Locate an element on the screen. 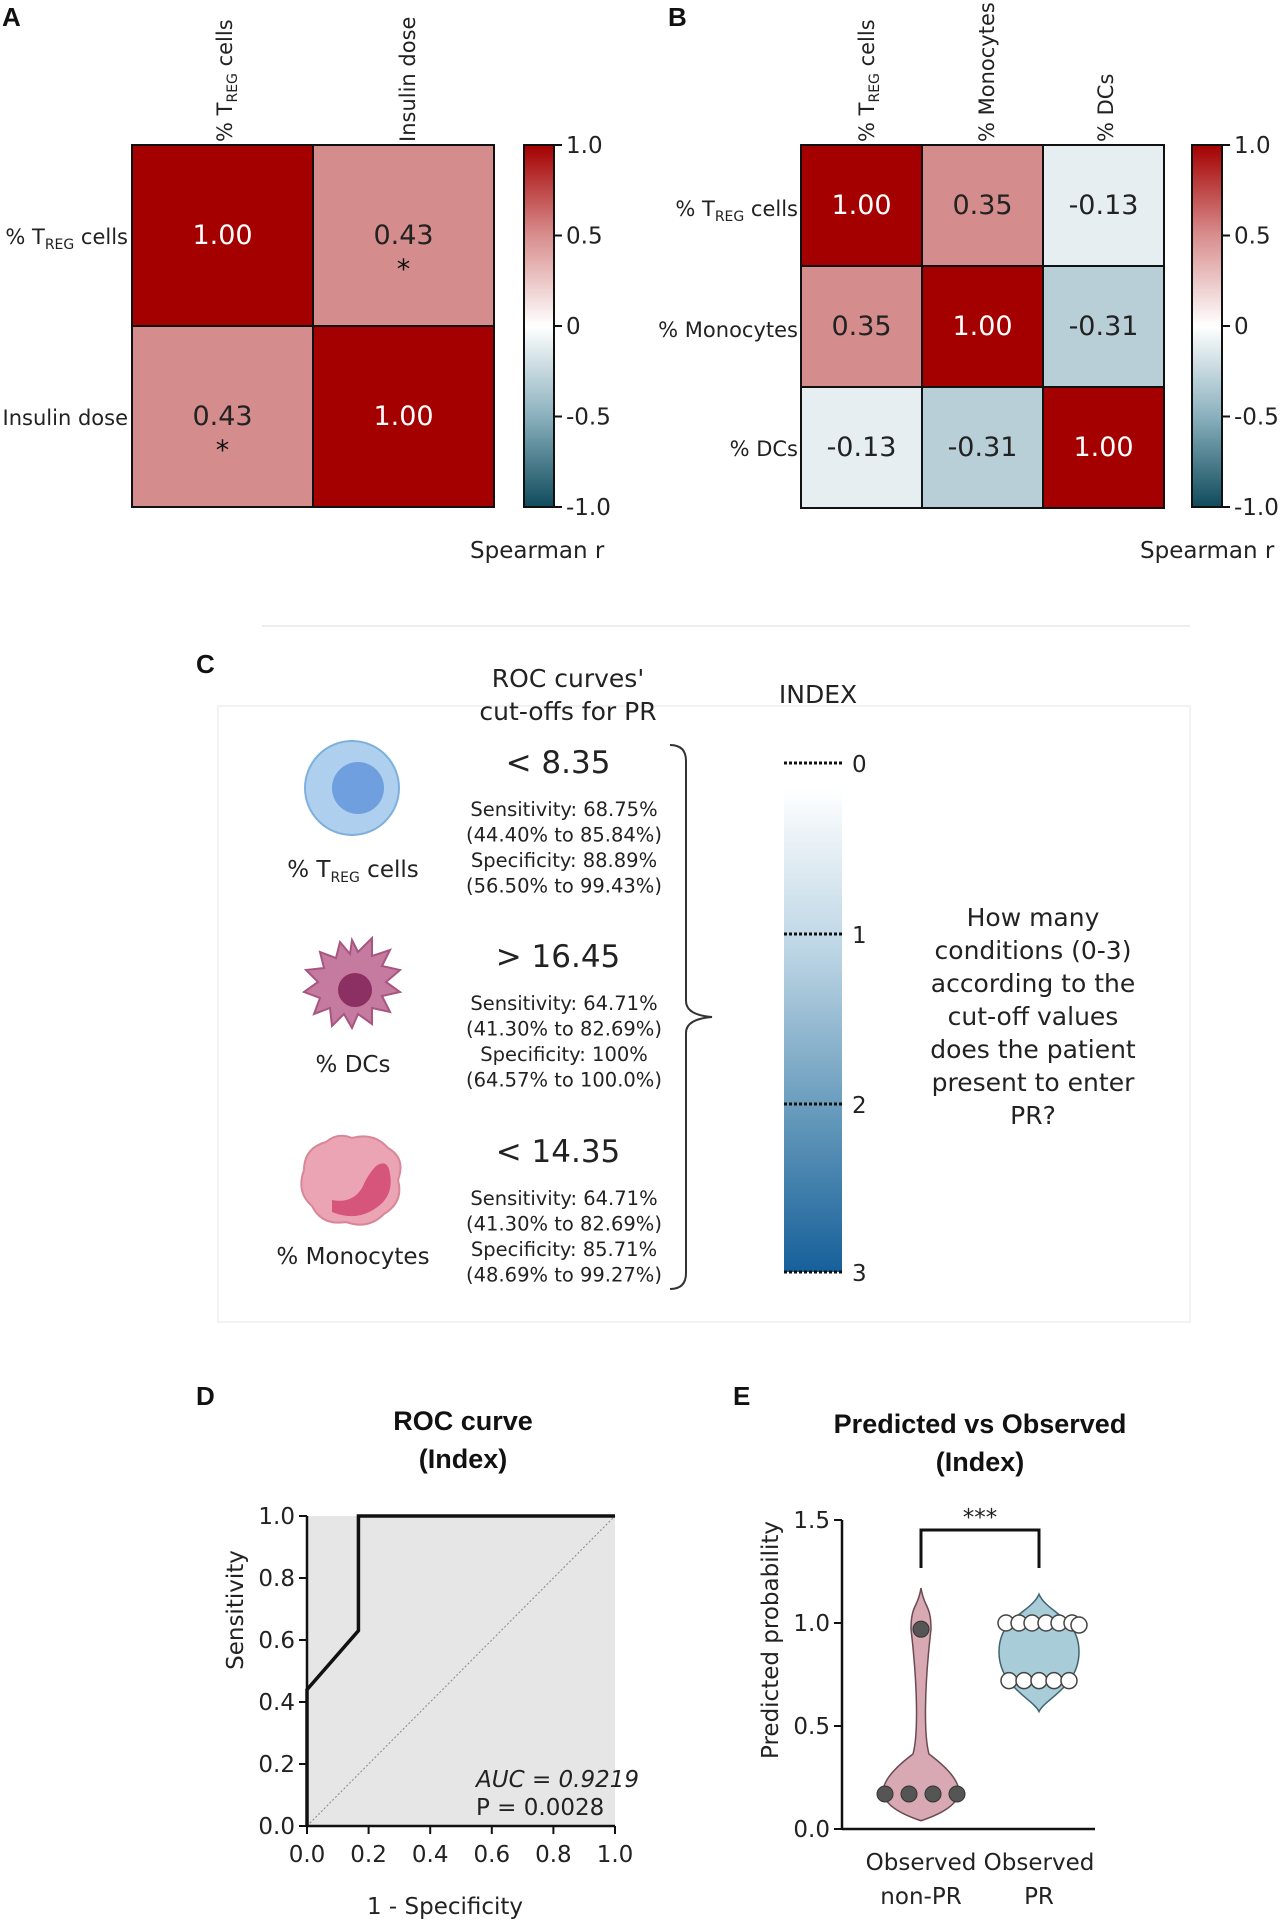  roc-p-annotation: P = 0.0028 is located at coordinates (540, 1808).